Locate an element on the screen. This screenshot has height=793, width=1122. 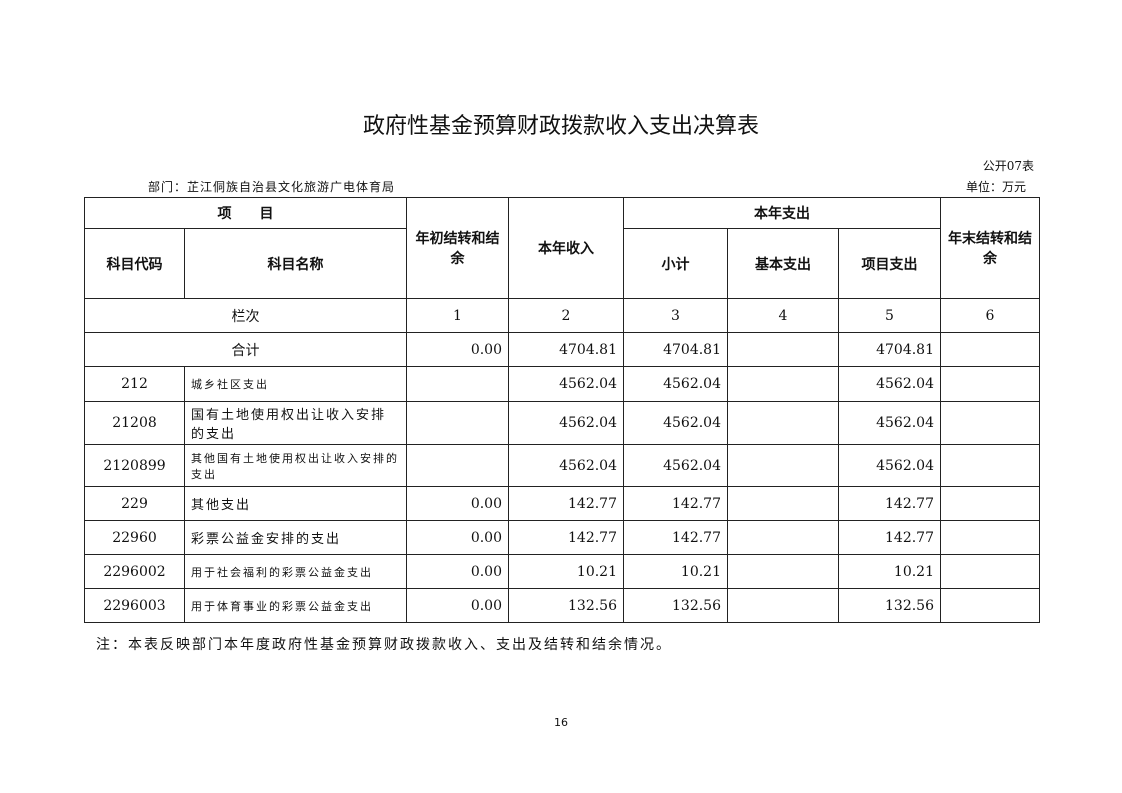
col-index: 5 is located at coordinates (889, 315).